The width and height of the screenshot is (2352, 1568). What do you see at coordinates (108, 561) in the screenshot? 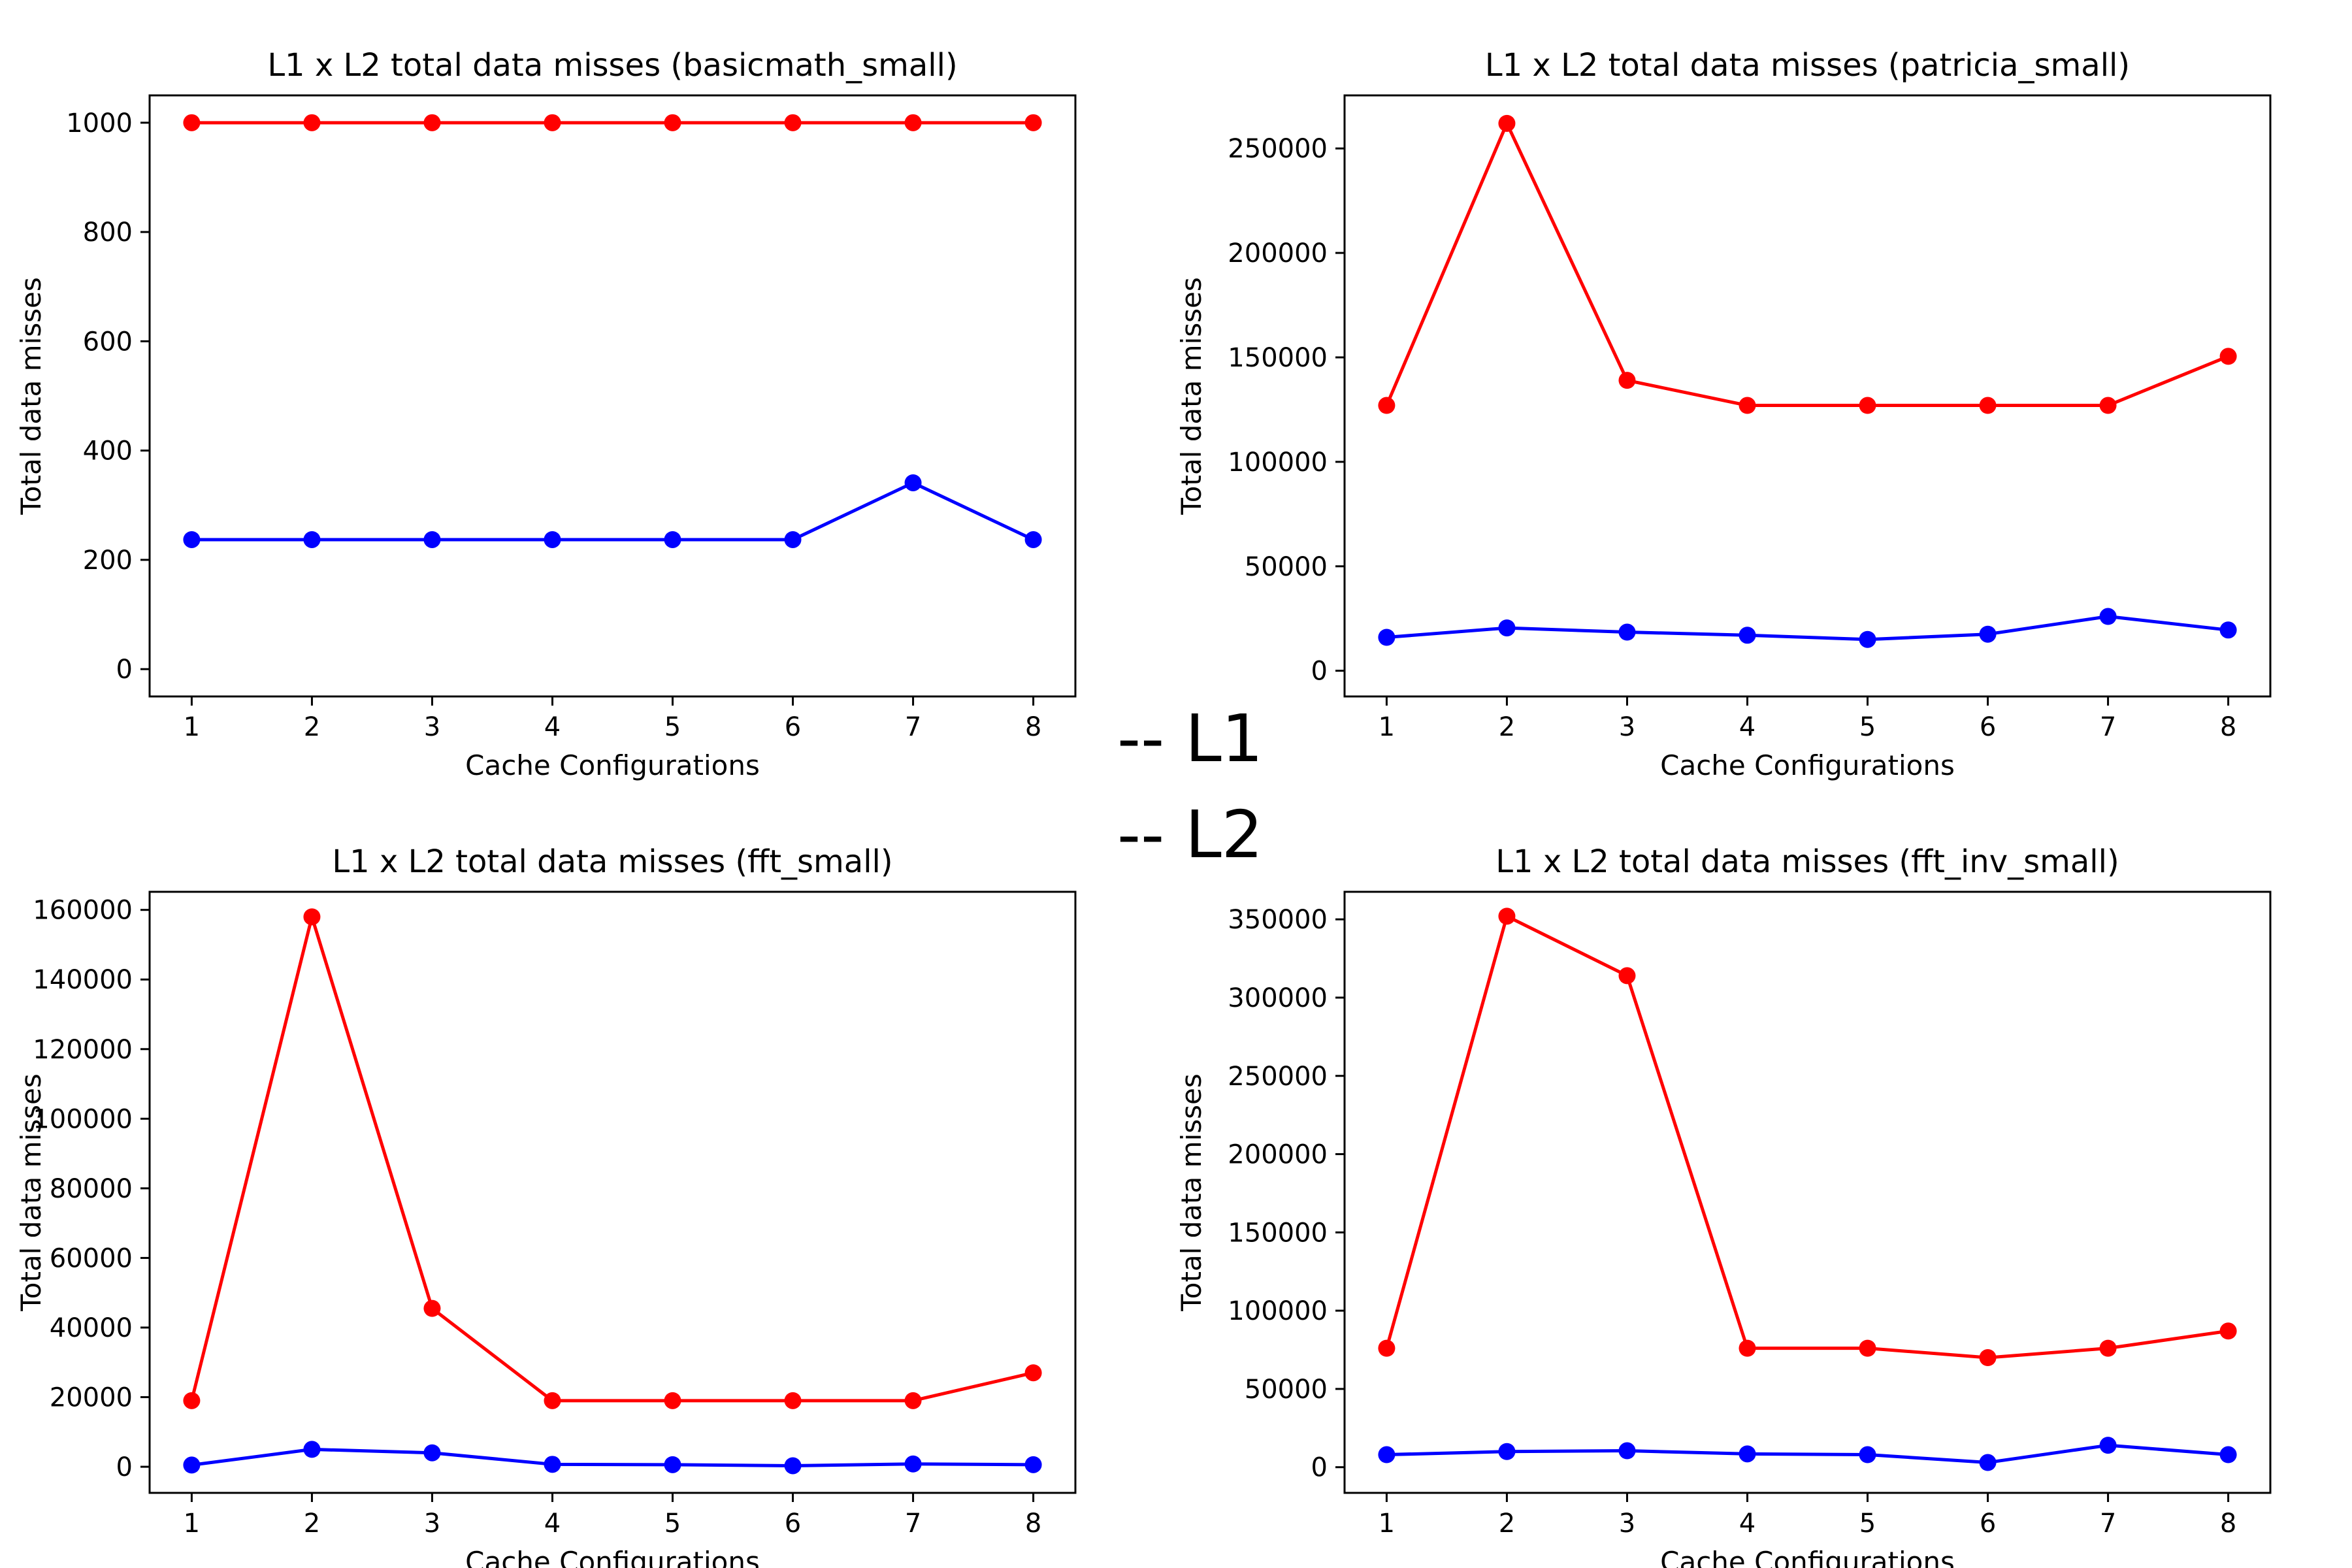
I see `chart-1-ytick-label-1: 200` at bounding box center [108, 561].